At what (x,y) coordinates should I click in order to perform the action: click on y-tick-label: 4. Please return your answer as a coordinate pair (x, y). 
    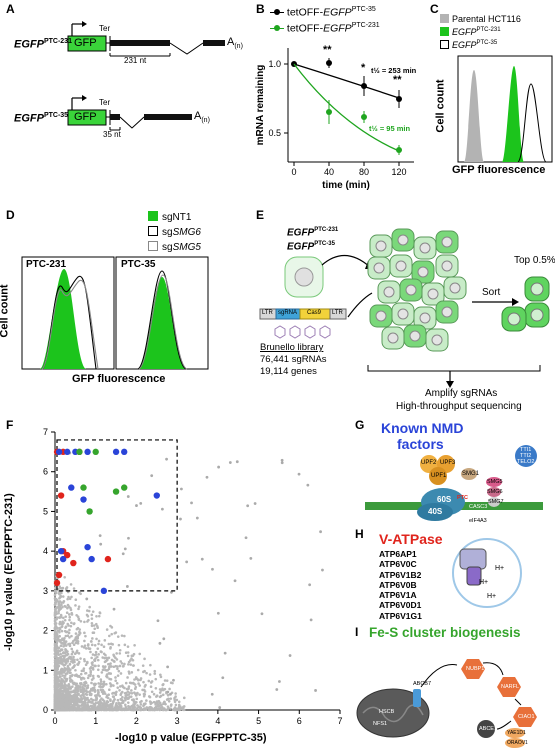
    Looking at the image, I should click on (45, 551).